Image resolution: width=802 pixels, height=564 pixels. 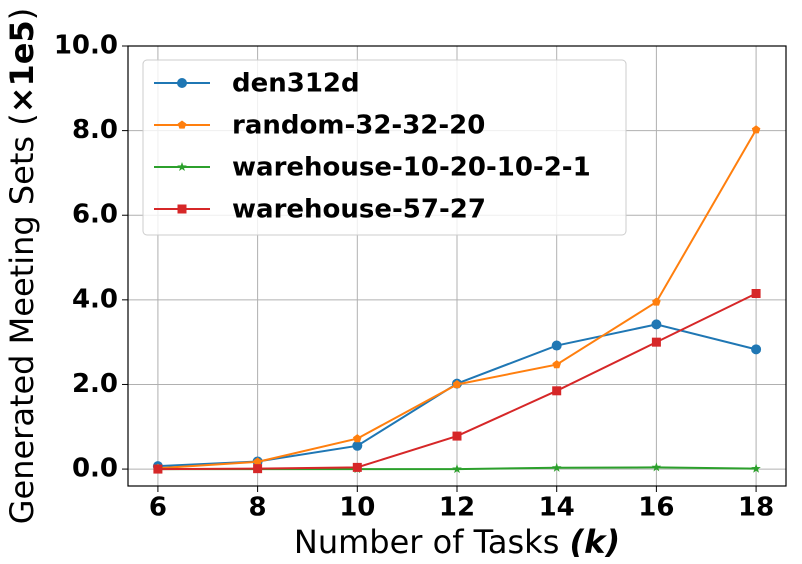 I want to click on legend-label: den312d, so click(x=296, y=84).